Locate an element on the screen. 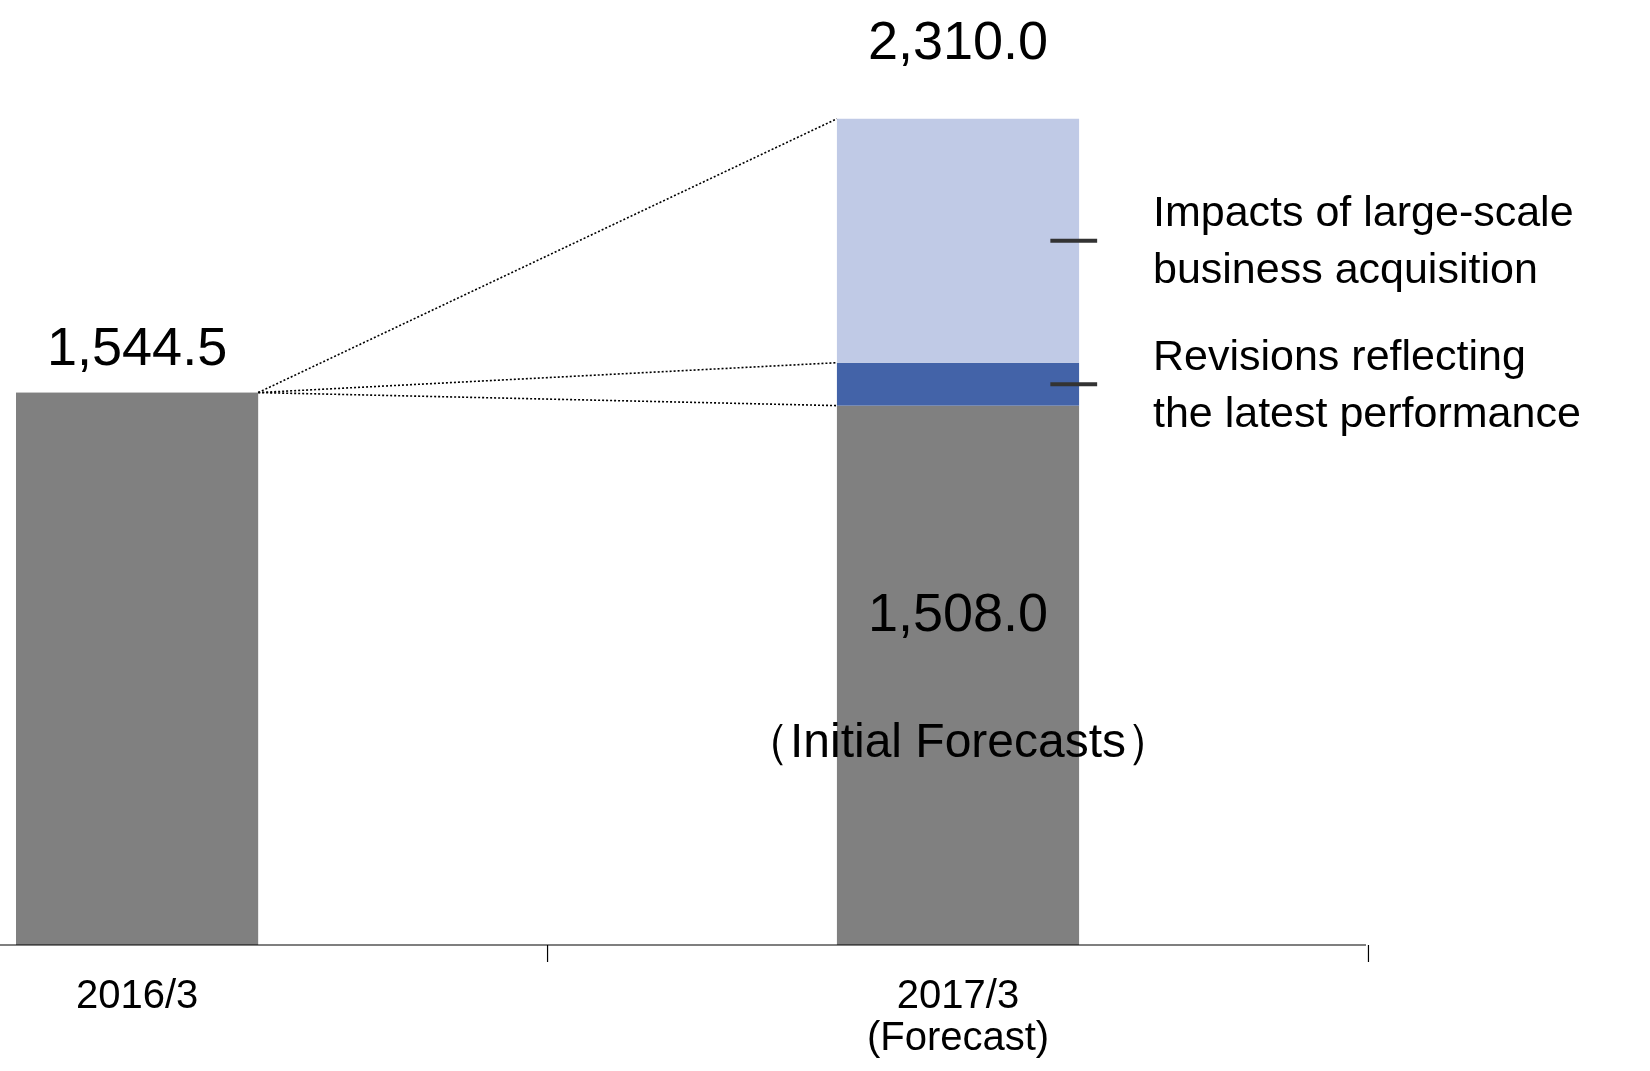  series-label: Revisions reflecting the latest performance is located at coordinates (1366, 383).